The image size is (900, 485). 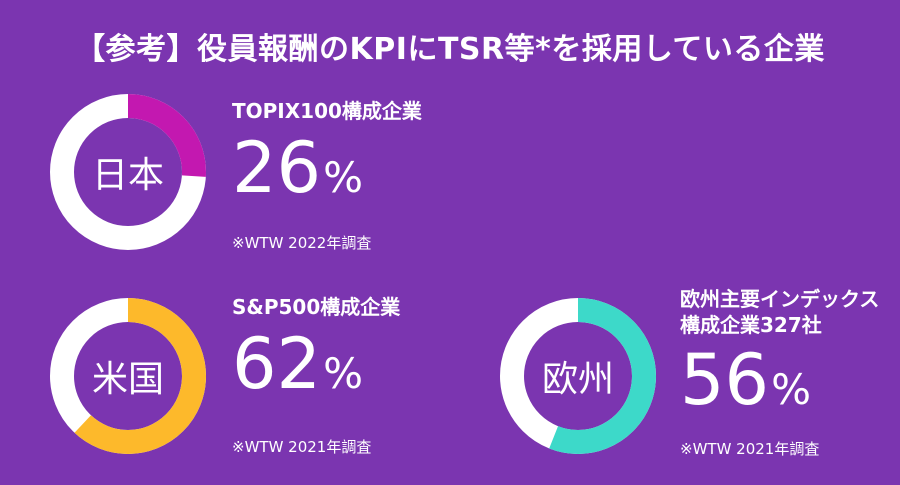 What do you see at coordinates (791, 389) in the screenshot?
I see `percentage-unit-europe: %` at bounding box center [791, 389].